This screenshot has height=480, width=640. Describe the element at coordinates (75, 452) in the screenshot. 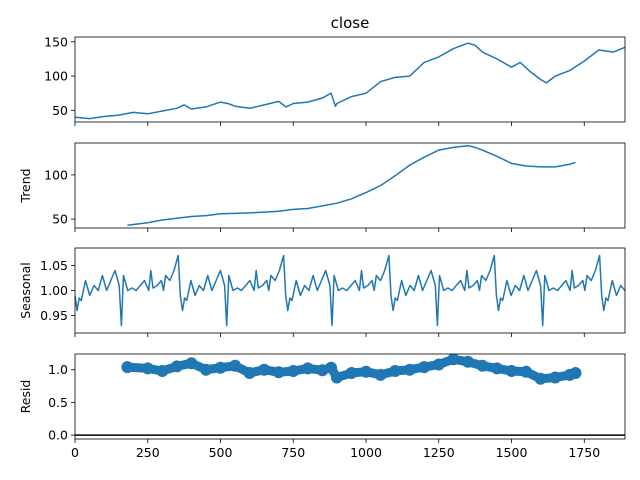

I see `x-tick-label: 0` at that location.